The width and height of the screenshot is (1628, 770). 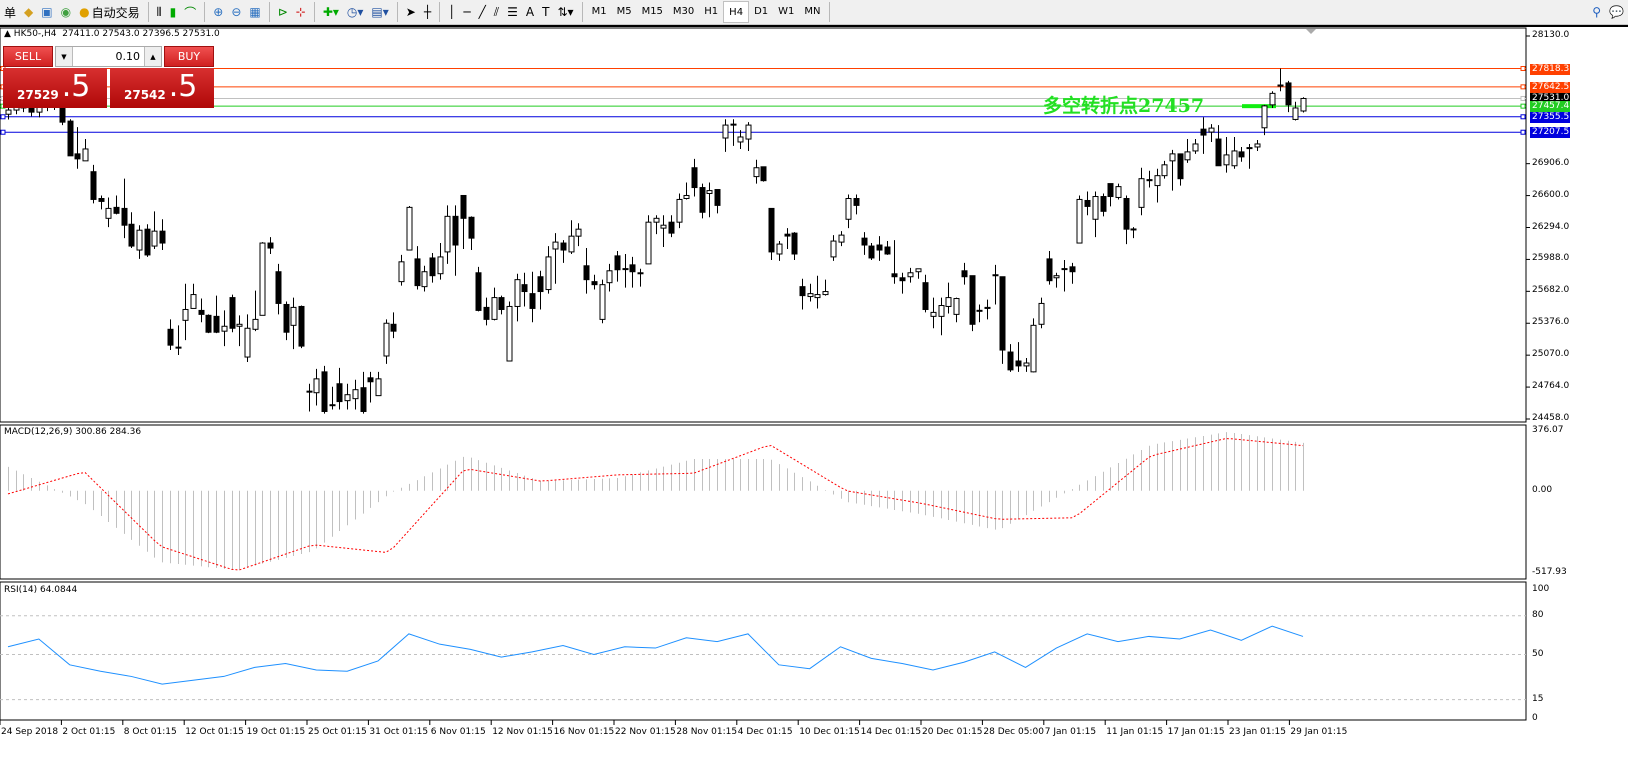 What do you see at coordinates (1535, 718) in the screenshot?
I see `rsi-tick-label: 0` at bounding box center [1535, 718].